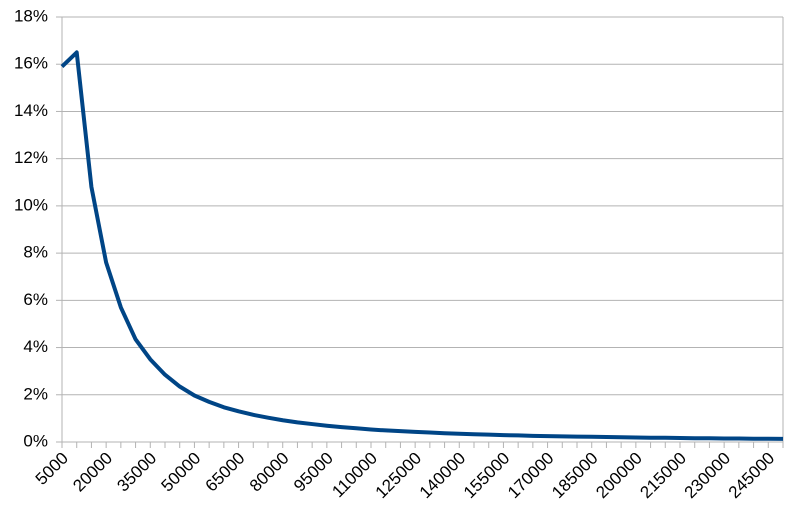 This screenshot has height=529, width=795. Describe the element at coordinates (708, 476) in the screenshot. I see `x-tick-label: 230000` at that location.